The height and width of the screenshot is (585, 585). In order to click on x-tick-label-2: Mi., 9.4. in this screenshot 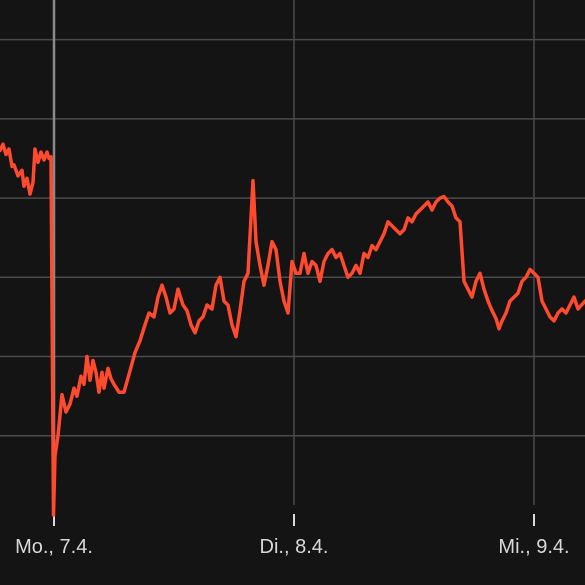, I will do `click(533, 547)`.